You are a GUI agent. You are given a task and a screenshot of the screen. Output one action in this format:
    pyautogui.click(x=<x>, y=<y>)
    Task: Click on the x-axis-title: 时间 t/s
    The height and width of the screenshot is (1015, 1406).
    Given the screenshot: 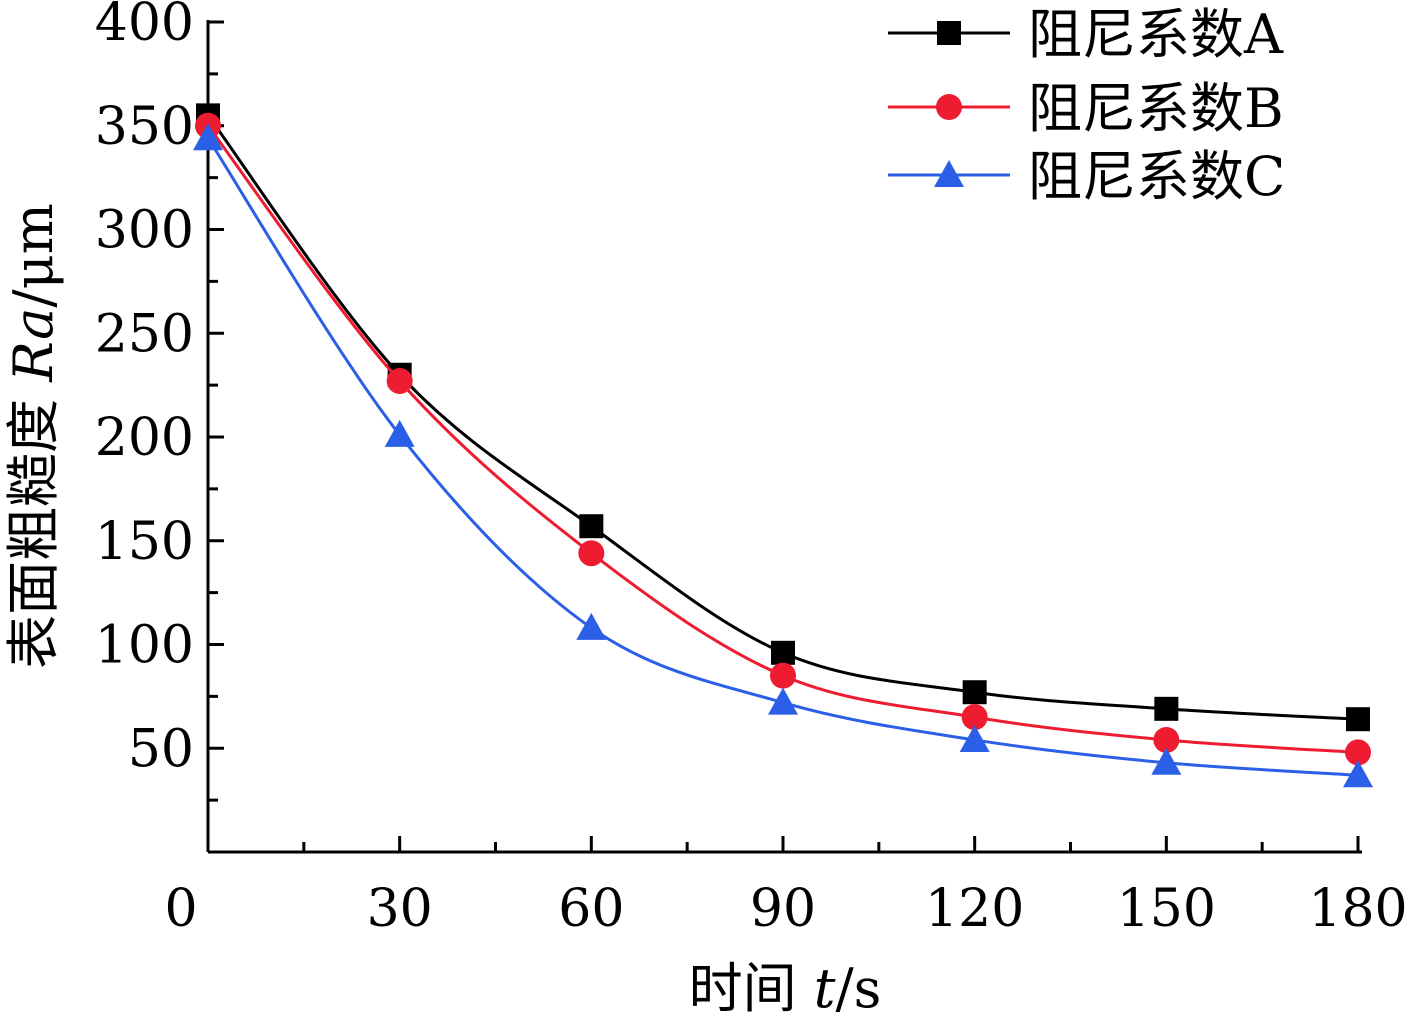 What is the action you would take?
    pyautogui.click(x=785, y=986)
    